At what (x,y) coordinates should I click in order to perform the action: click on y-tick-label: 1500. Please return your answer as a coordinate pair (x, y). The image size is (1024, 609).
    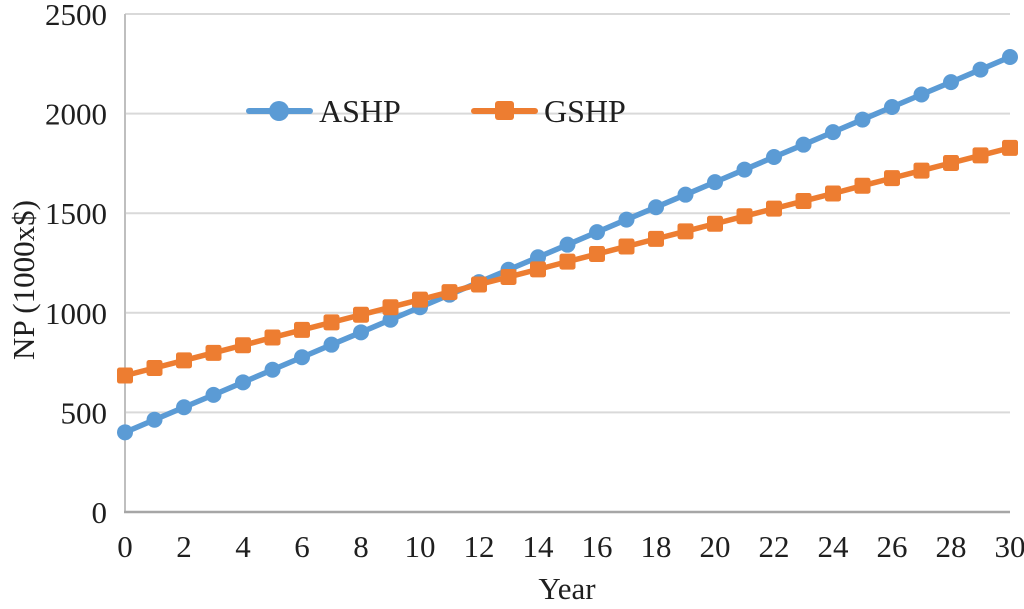
    Looking at the image, I should click on (76, 213).